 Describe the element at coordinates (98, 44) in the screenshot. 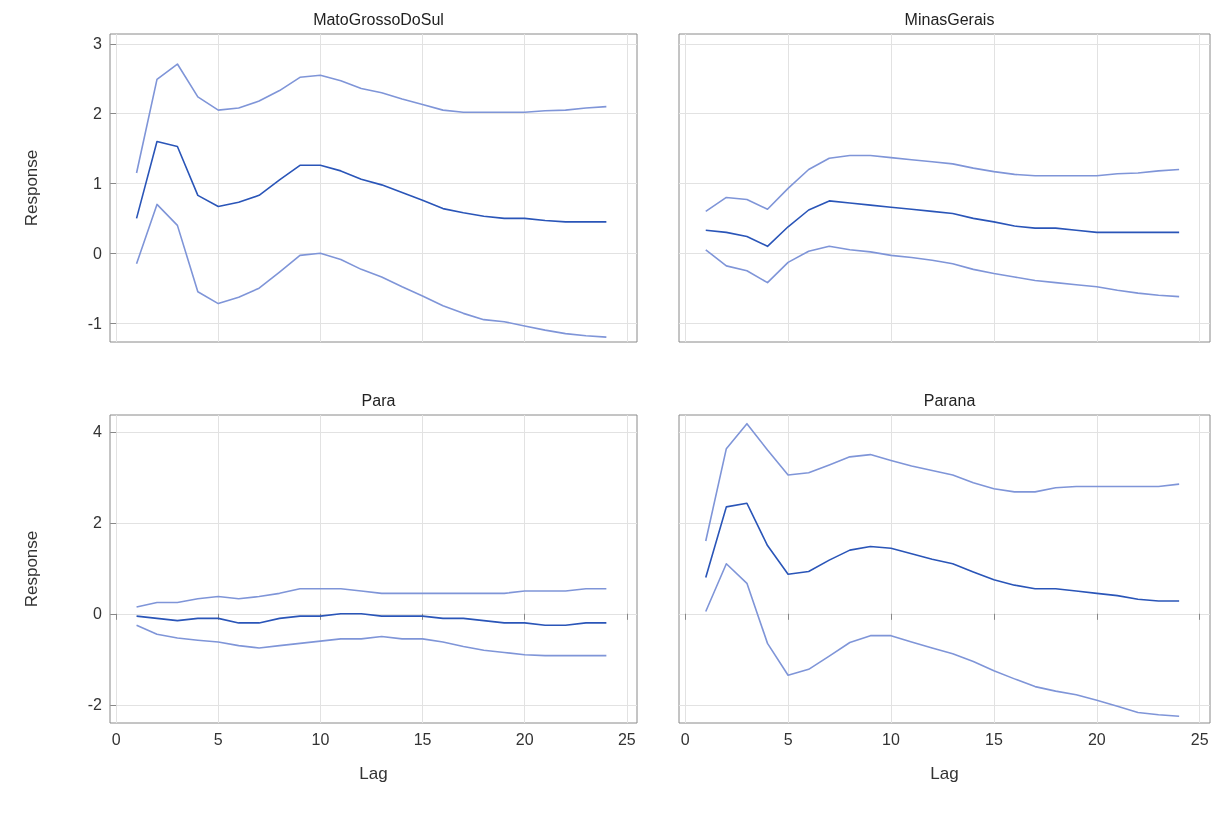

I see `y-tick-label: 3` at that location.